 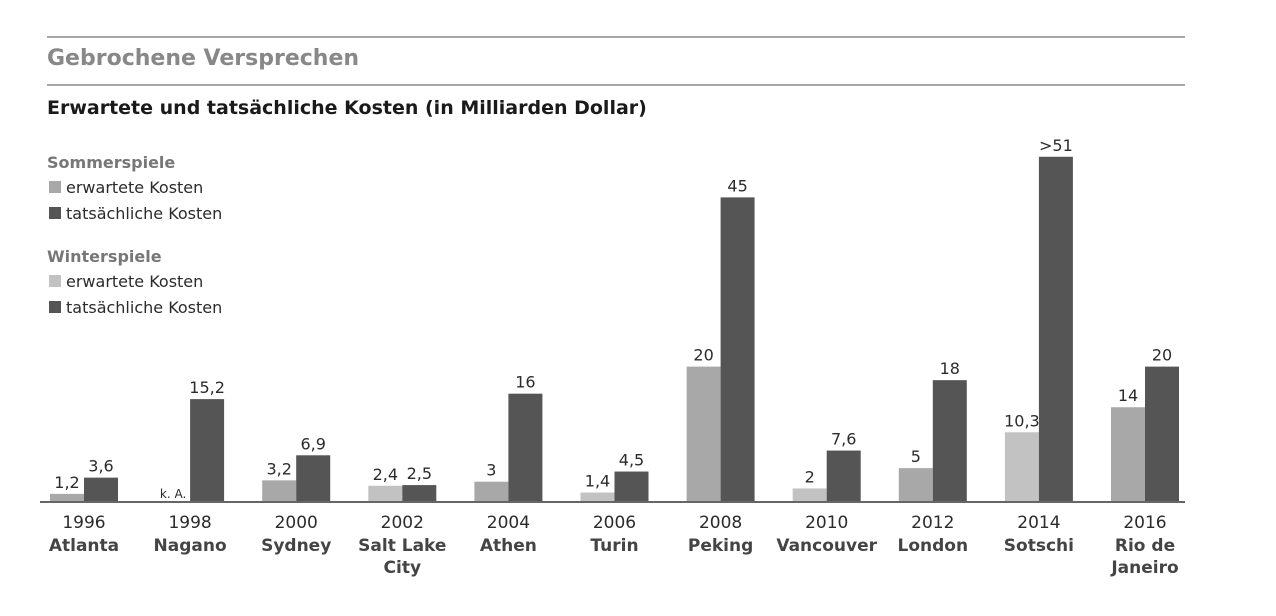 I want to click on tick-city-2000: Sydney, so click(x=296, y=546).